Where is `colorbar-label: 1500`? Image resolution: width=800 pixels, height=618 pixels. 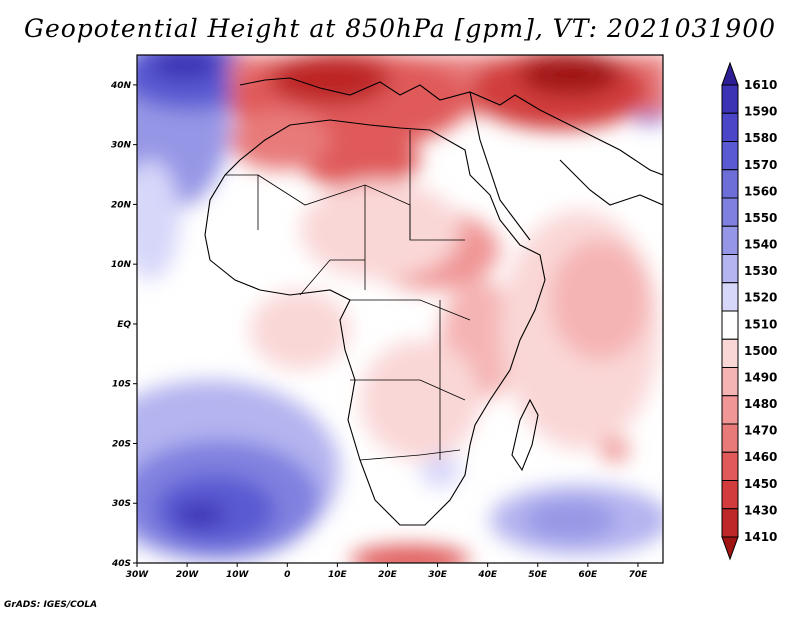
colorbar-label: 1500 is located at coordinates (760, 351).